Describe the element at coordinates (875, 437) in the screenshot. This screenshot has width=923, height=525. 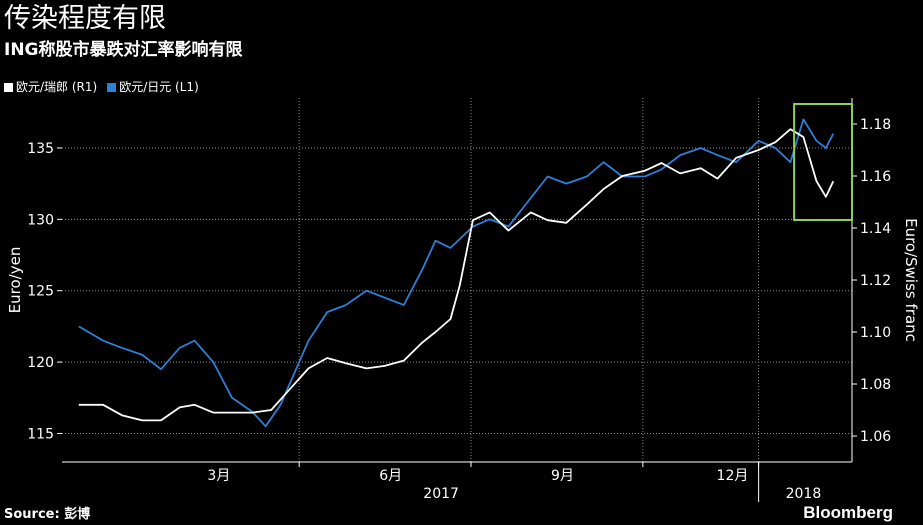
I see `y-tick-label-right: 1.06` at that location.